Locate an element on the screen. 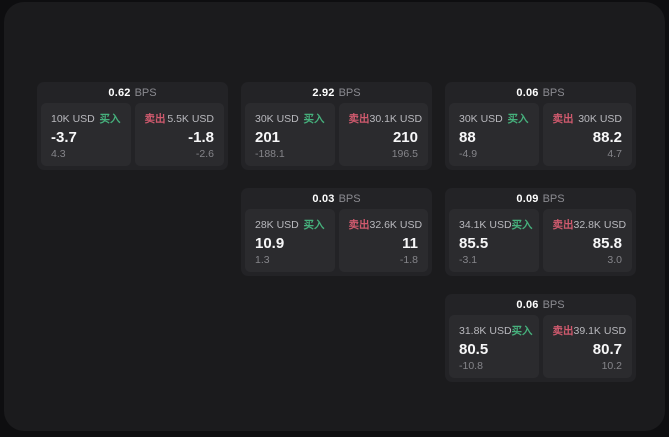 The width and height of the screenshot is (669, 437). buy-price: 88 is located at coordinates (467, 137).